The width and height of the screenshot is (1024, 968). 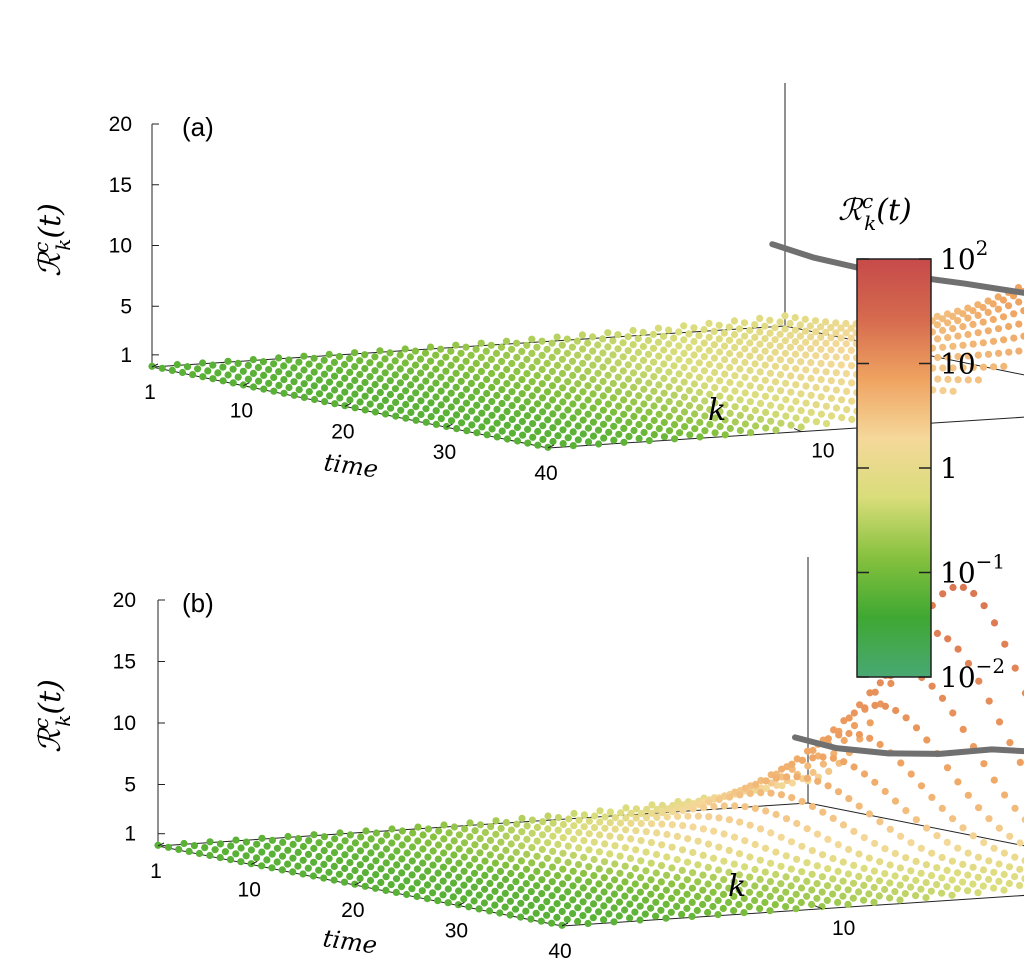 I want to click on time-tick-mark, so click(x=155, y=365).